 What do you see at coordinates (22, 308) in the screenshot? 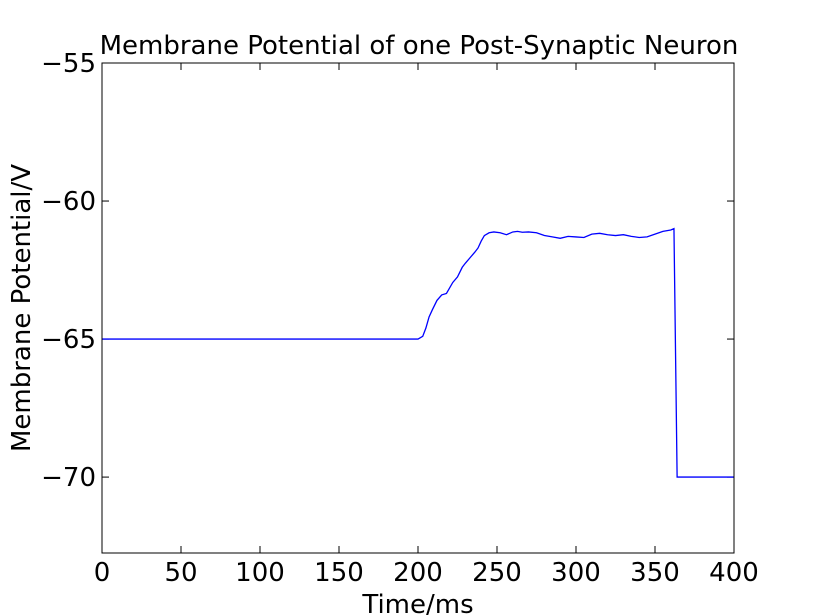
I see `y-axis-label: Membrane Potential/V` at bounding box center [22, 308].